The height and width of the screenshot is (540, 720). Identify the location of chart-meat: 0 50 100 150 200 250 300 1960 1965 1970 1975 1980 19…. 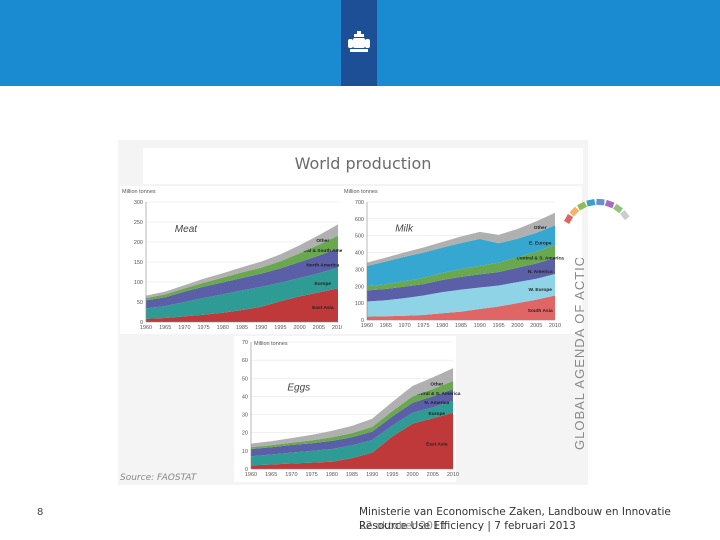
(235, 260).